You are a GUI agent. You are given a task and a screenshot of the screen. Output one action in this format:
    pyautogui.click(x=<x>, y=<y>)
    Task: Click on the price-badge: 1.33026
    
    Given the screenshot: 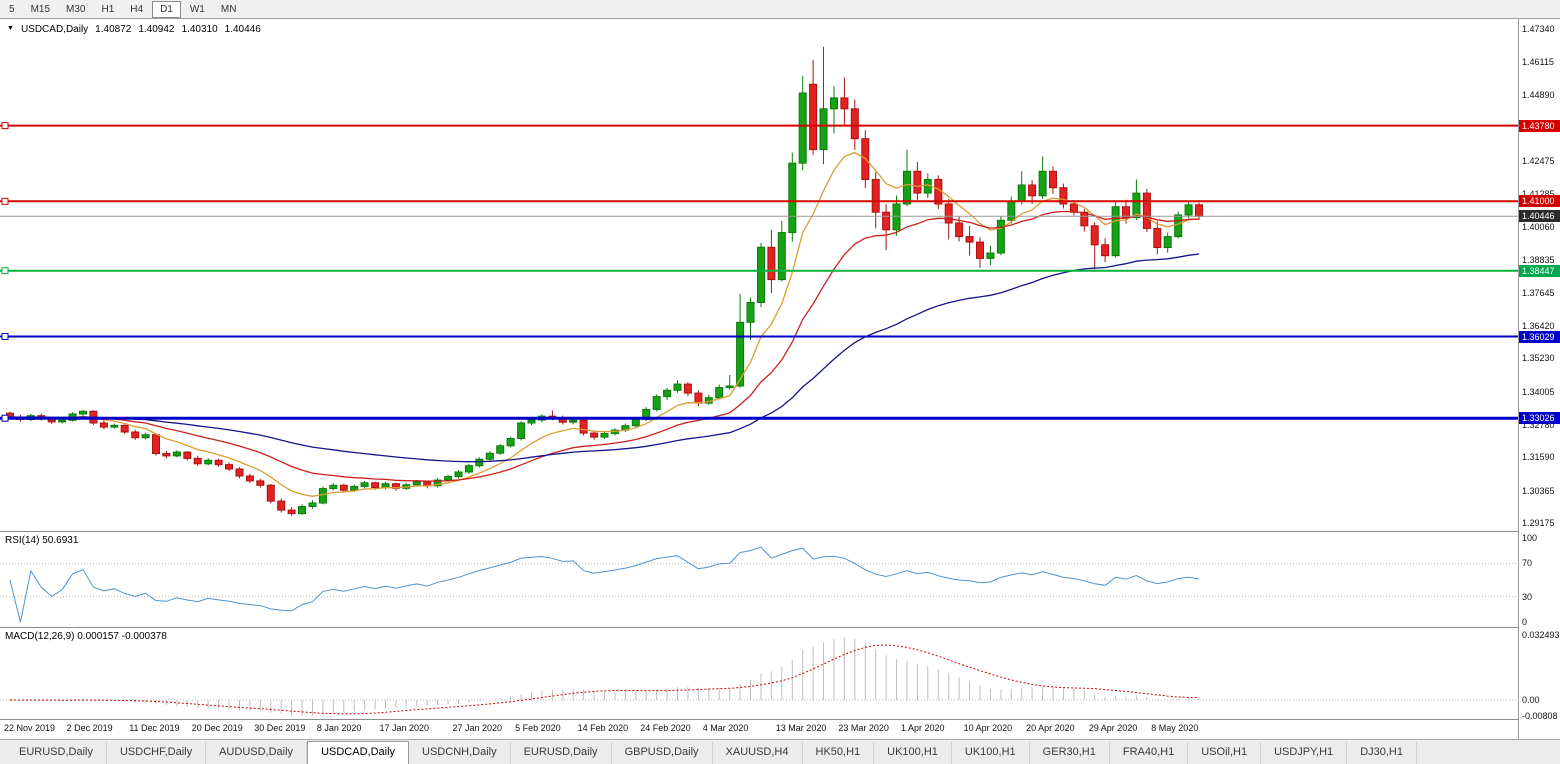 What is the action you would take?
    pyautogui.click(x=1539, y=418)
    